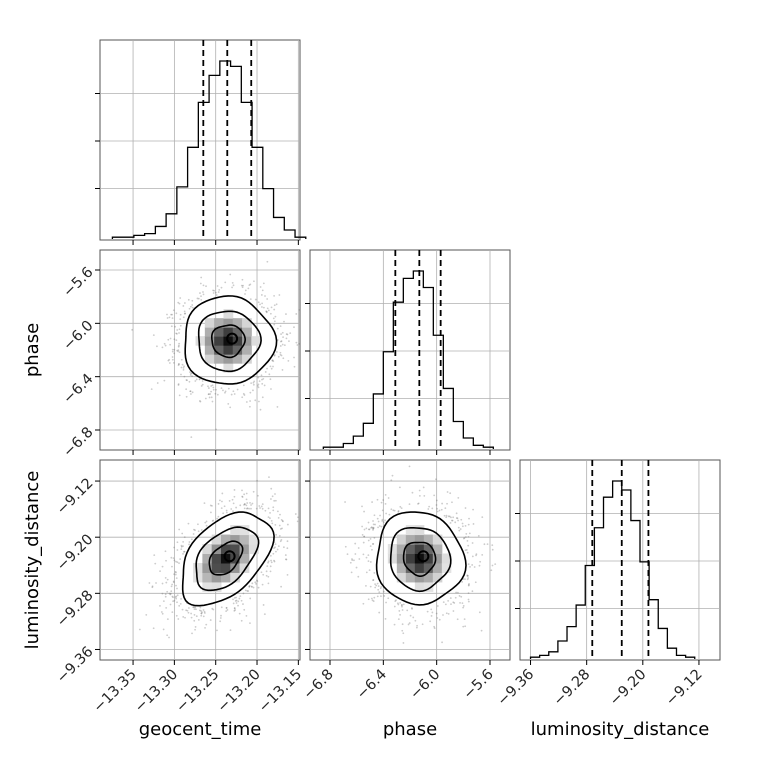  Describe the element at coordinates (209, 149) in the screenshot. I see `hist-step-geocent_time` at that location.